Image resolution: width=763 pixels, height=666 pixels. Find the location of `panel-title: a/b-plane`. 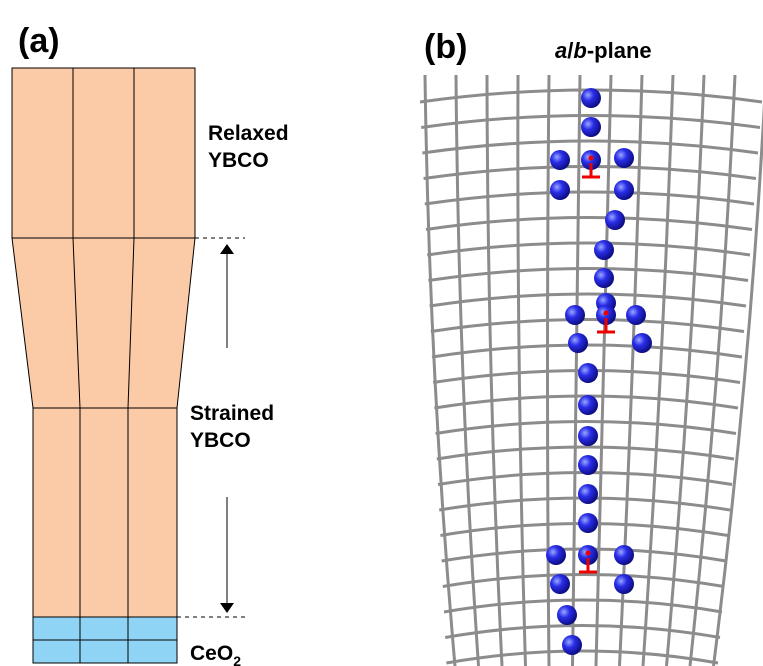

panel-title: a/b-plane is located at coordinates (603, 50).